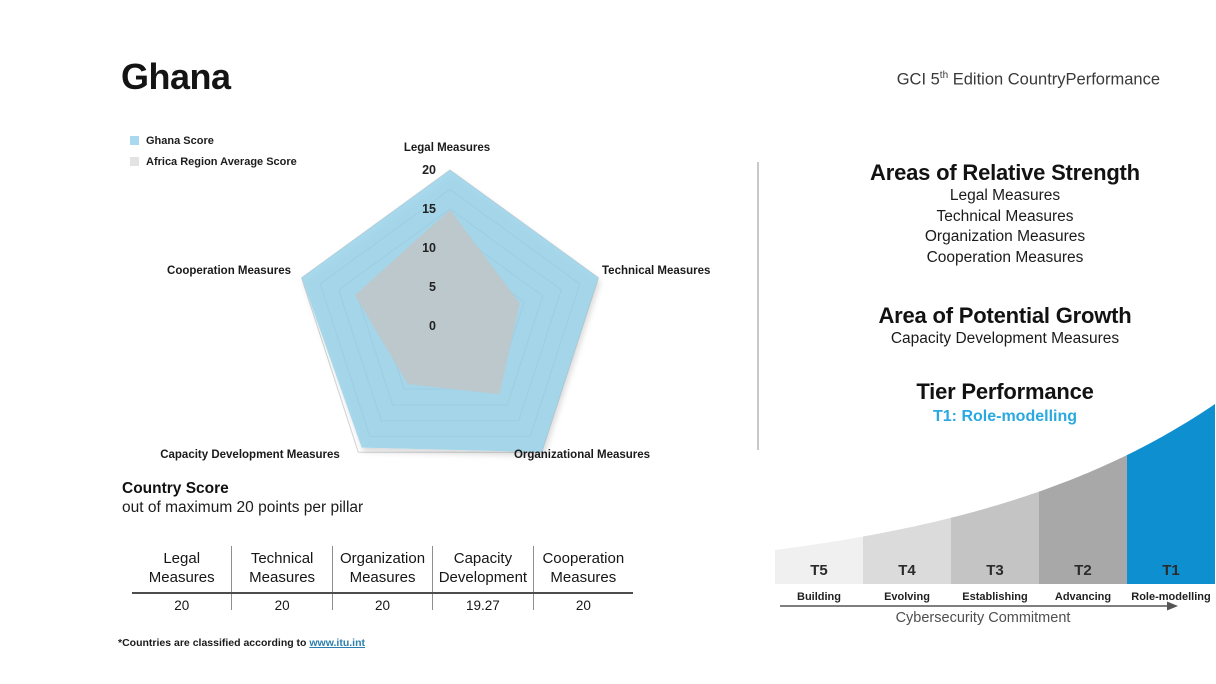  I want to click on svg-text: T4, so click(907, 570).